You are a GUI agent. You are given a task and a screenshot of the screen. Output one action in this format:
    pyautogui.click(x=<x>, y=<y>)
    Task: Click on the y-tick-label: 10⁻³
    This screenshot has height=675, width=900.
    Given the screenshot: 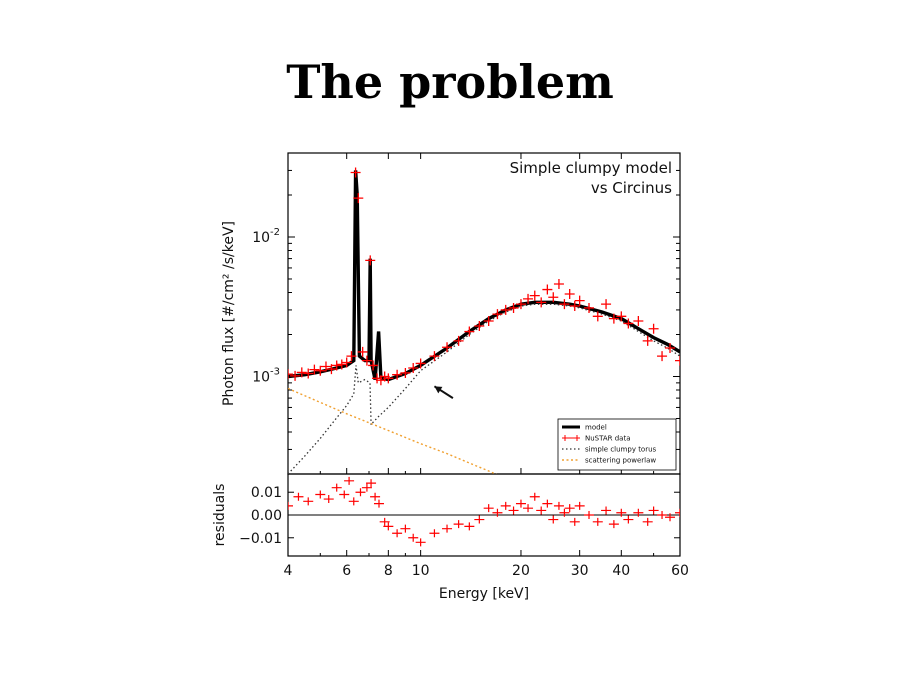 What is the action you would take?
    pyautogui.click(x=266, y=375)
    